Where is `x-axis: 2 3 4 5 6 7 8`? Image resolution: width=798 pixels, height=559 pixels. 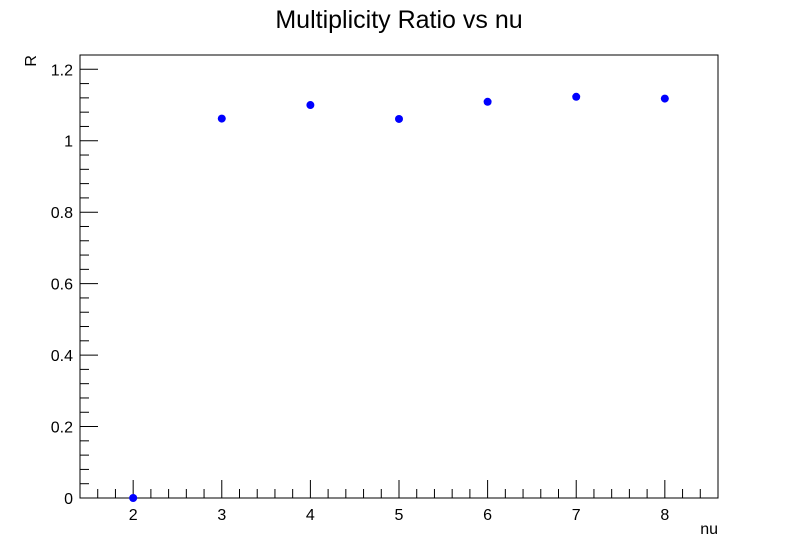
x-axis: 2 3 4 5 6 7 8 is located at coordinates (399, 502).